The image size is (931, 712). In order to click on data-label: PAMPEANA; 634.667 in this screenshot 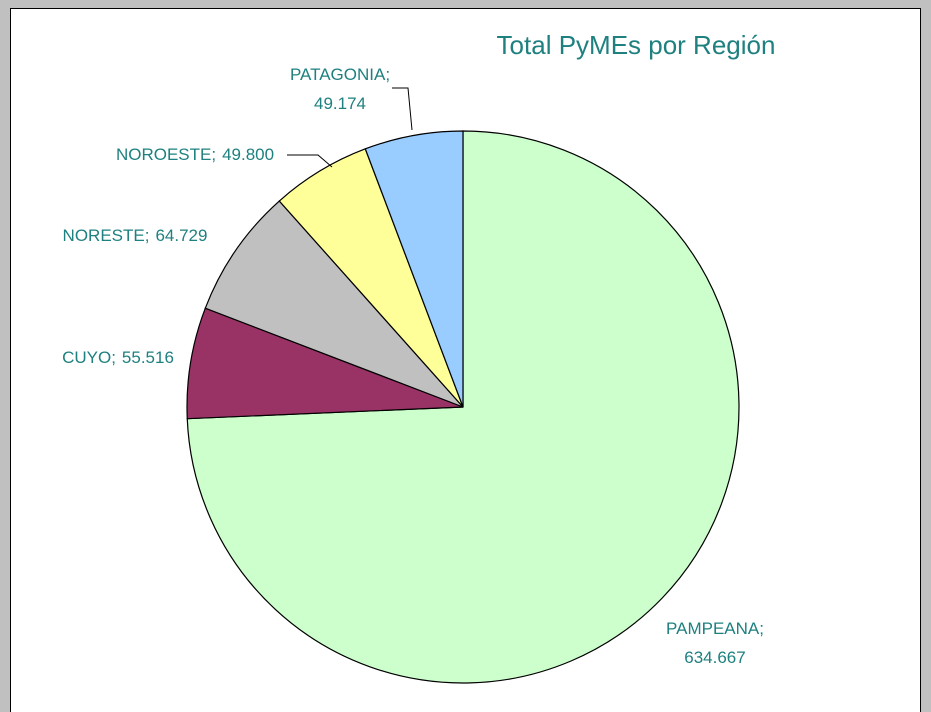, I will do `click(715, 643)`.